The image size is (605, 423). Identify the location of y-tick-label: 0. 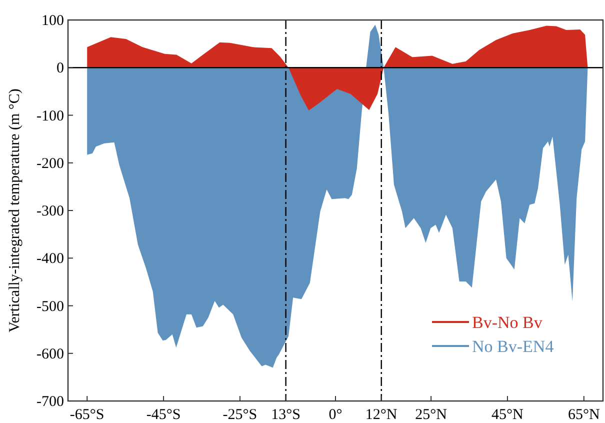
(60, 68).